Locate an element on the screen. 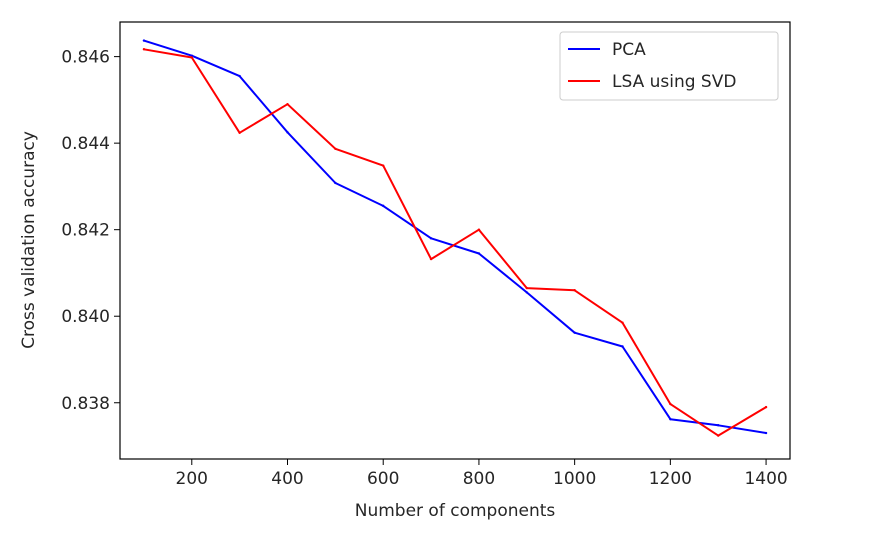 The image size is (894, 550). y-axis-label: Cross validation accuracy is located at coordinates (29, 240).